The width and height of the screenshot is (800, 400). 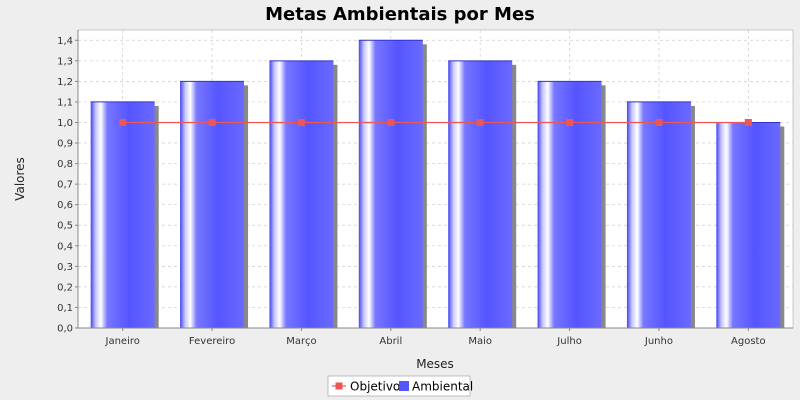 I want to click on target-line, so click(x=435, y=122).